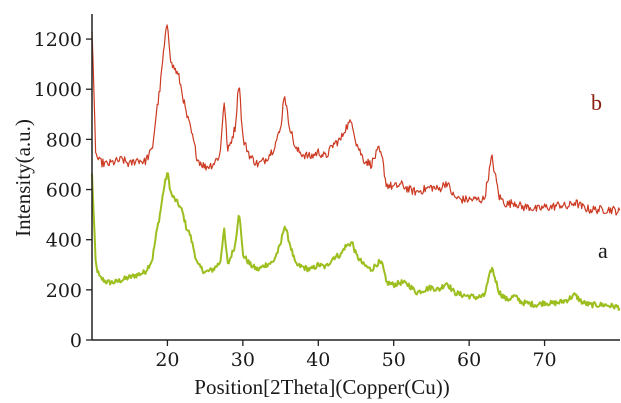 Image resolution: width=621 pixels, height=403 pixels. What do you see at coordinates (603, 250) in the screenshot?
I see `series-label-a: a` at bounding box center [603, 250].